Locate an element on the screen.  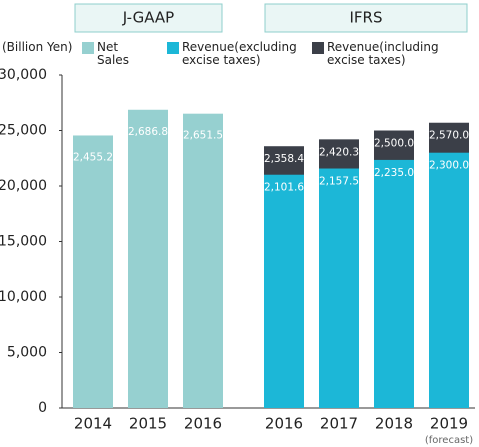
group-label: IFRS is located at coordinates (366, 18).